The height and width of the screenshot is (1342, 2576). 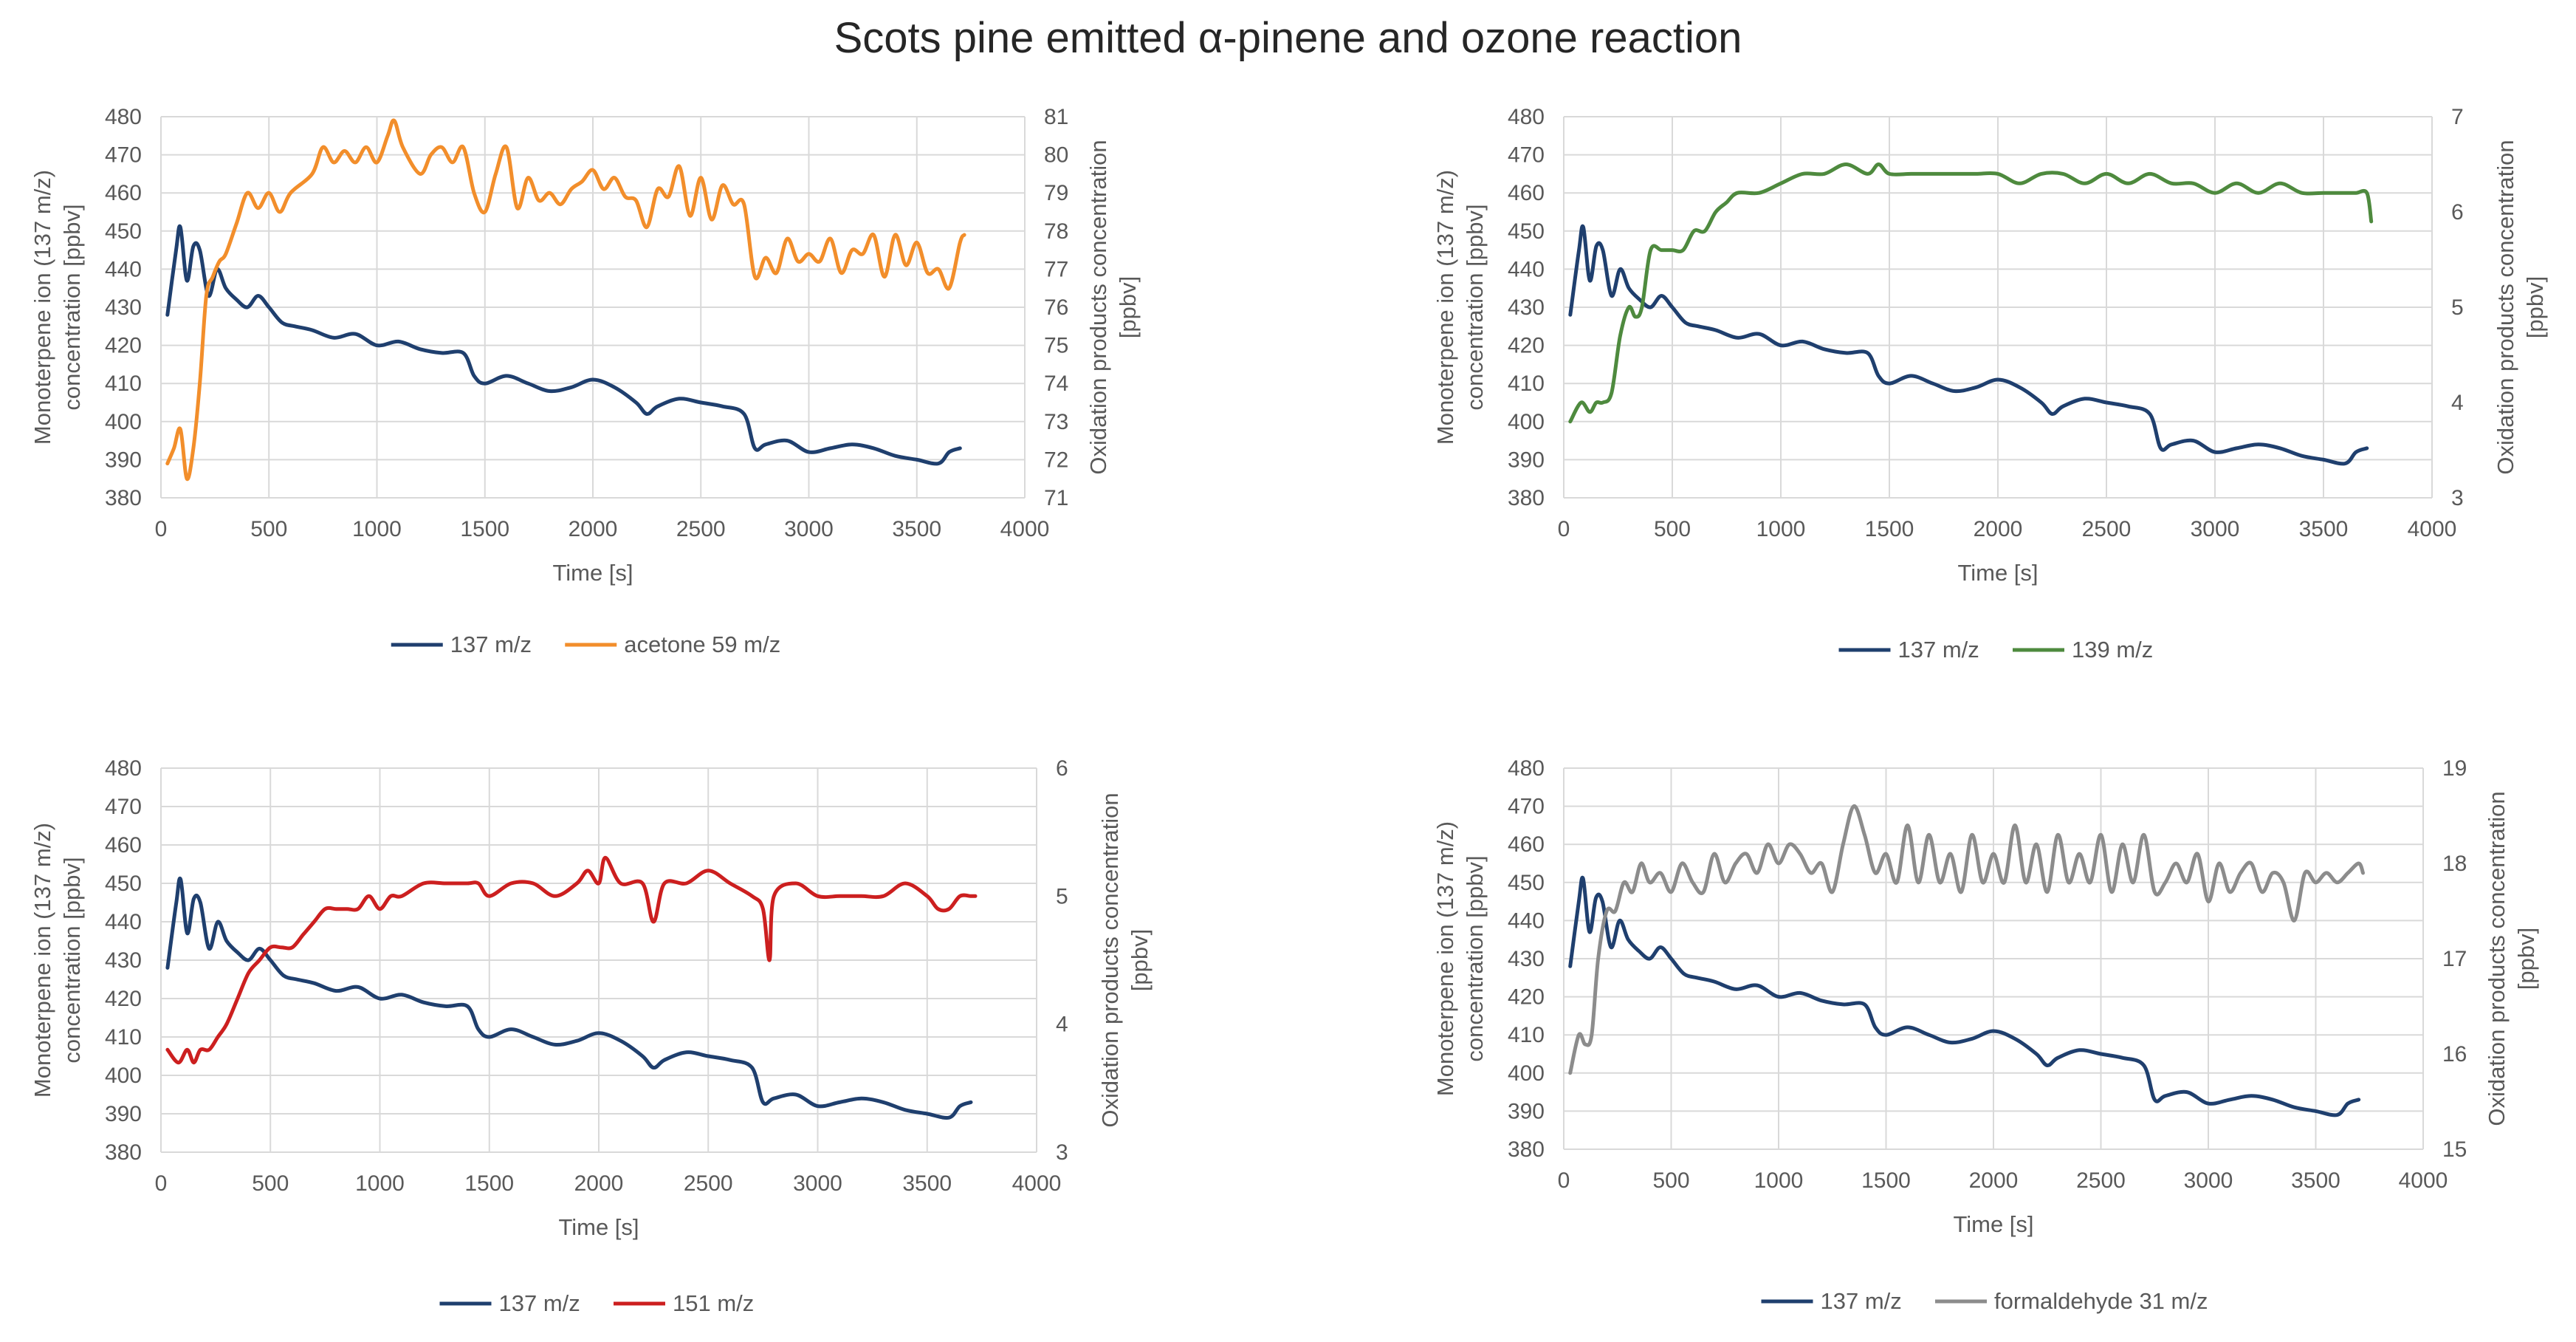 I want to click on y-right-axis-title: Oxidation products concentration, so click(x=2497, y=958).